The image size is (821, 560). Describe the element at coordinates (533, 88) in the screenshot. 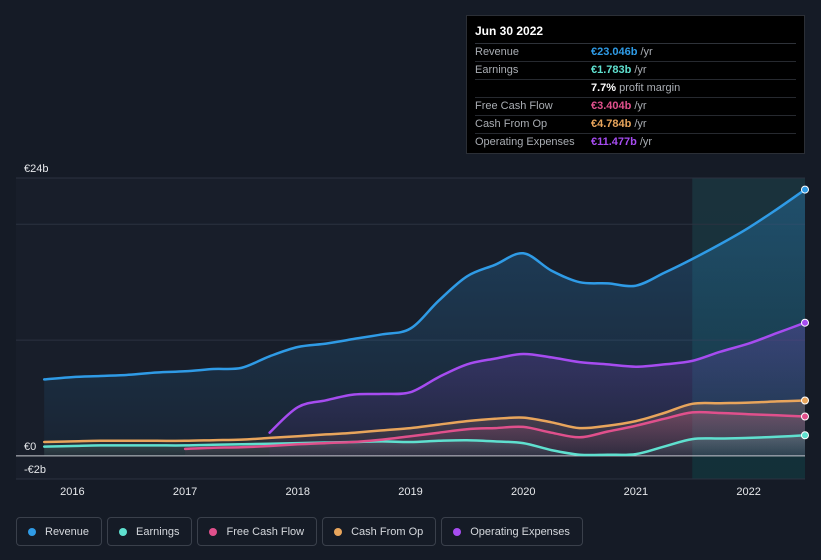

I see `tooltip-label` at that location.